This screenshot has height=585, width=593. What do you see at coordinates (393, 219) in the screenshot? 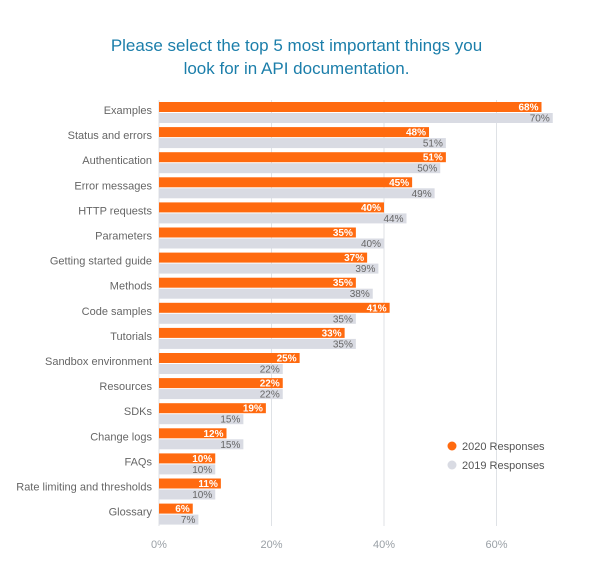
I see `data-label-2019: 44%` at bounding box center [393, 219].